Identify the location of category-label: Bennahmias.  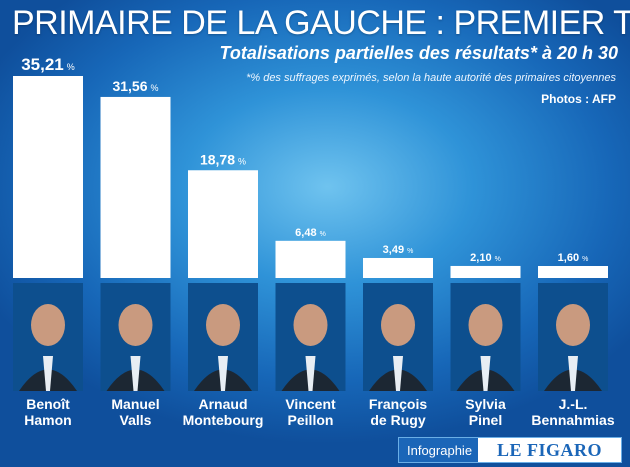
(572, 420).